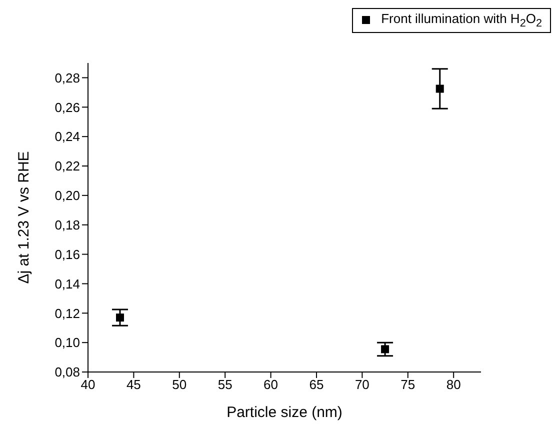  What do you see at coordinates (67, 224) in the screenshot?
I see `y-tick-label: 0,18` at bounding box center [67, 224].